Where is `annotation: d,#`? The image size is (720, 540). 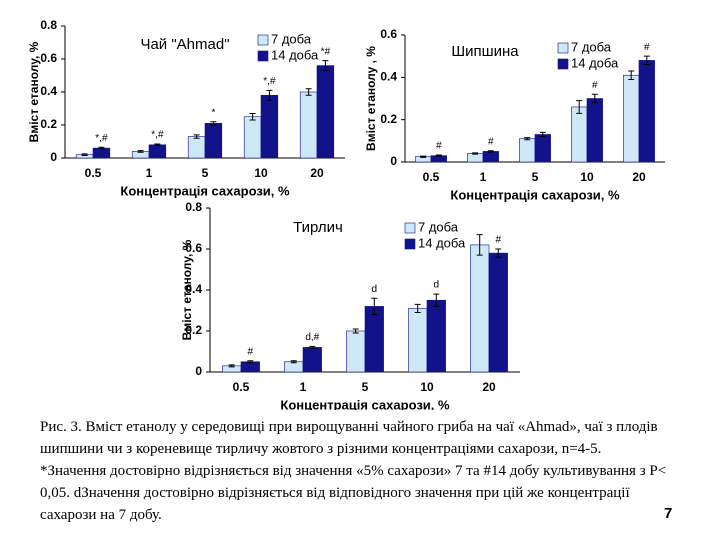 annotation: d,# is located at coordinates (312, 337).